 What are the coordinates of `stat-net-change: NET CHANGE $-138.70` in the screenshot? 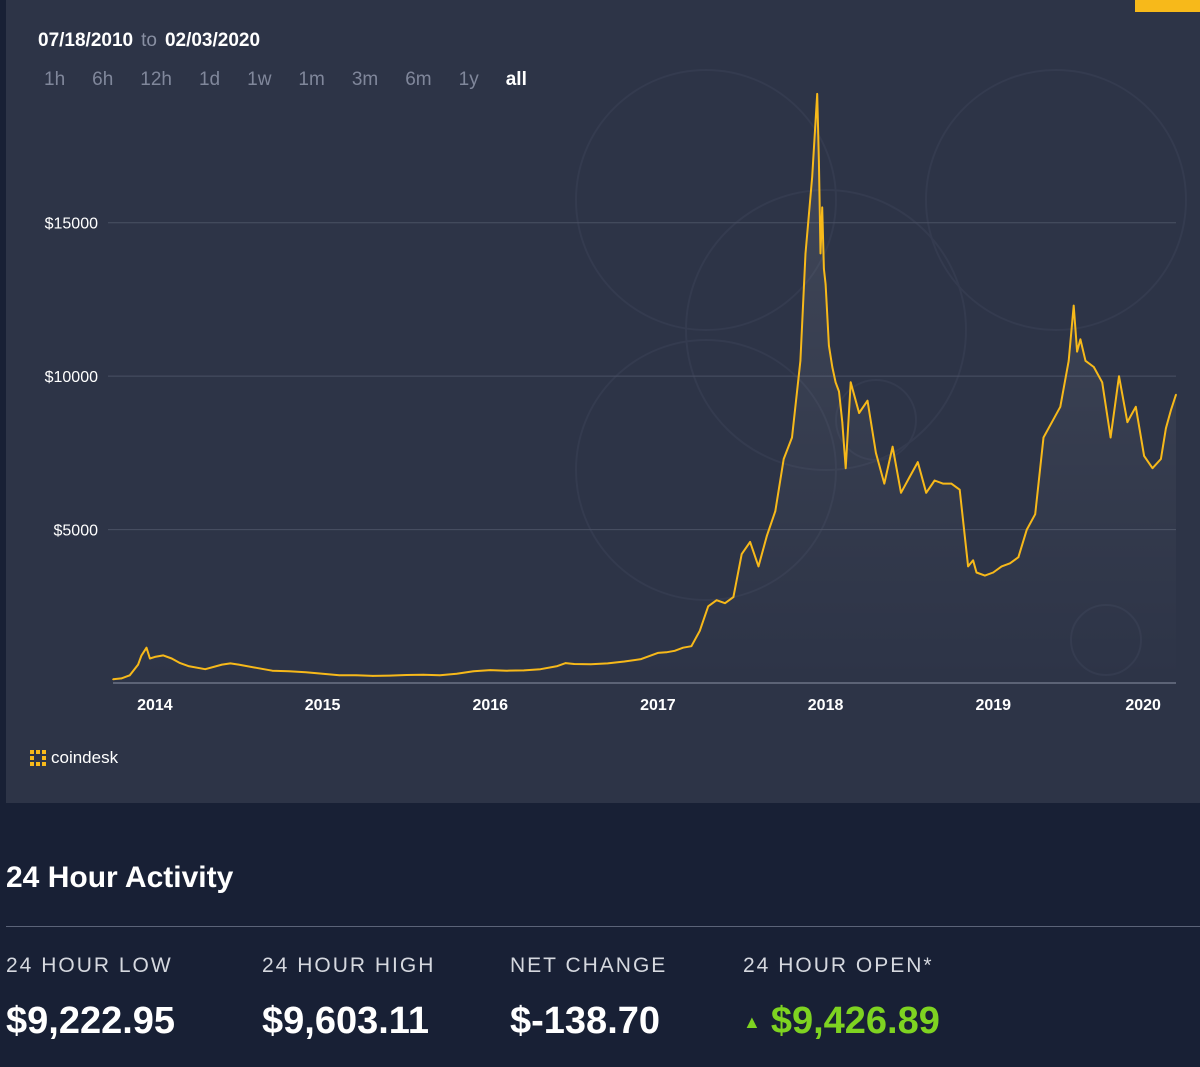 It's located at (588, 998).